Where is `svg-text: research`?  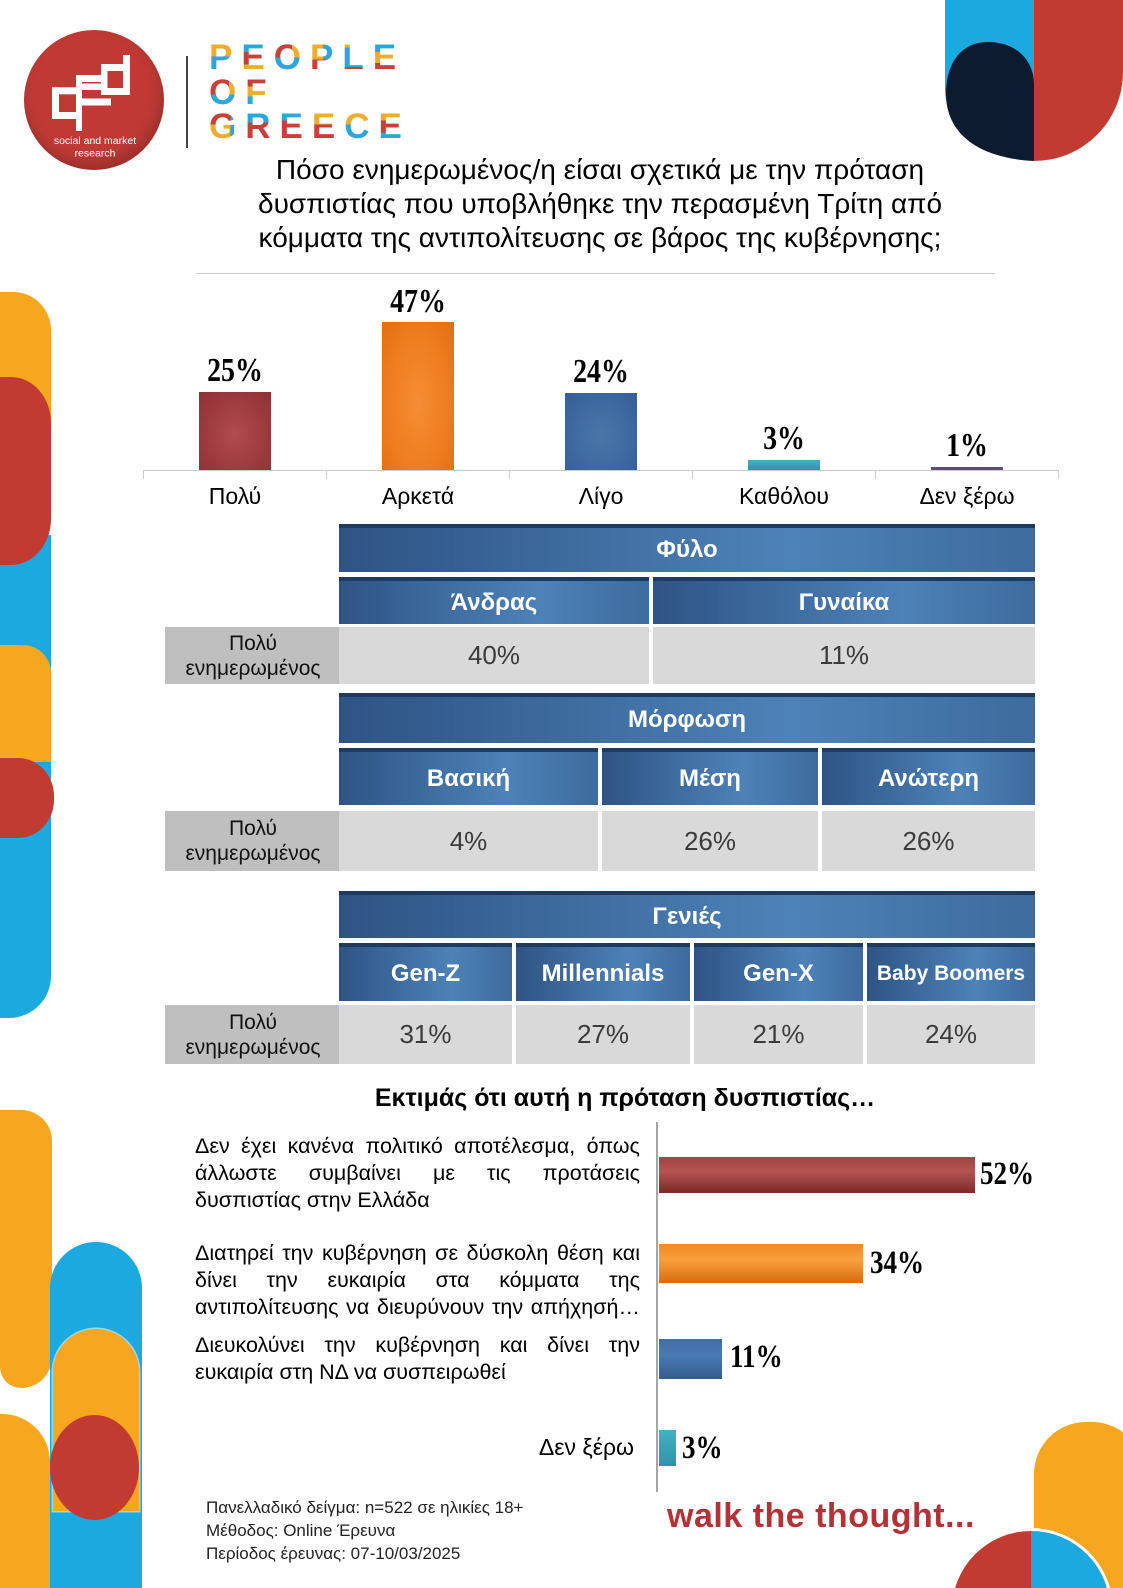
svg-text: research is located at coordinates (95, 154).